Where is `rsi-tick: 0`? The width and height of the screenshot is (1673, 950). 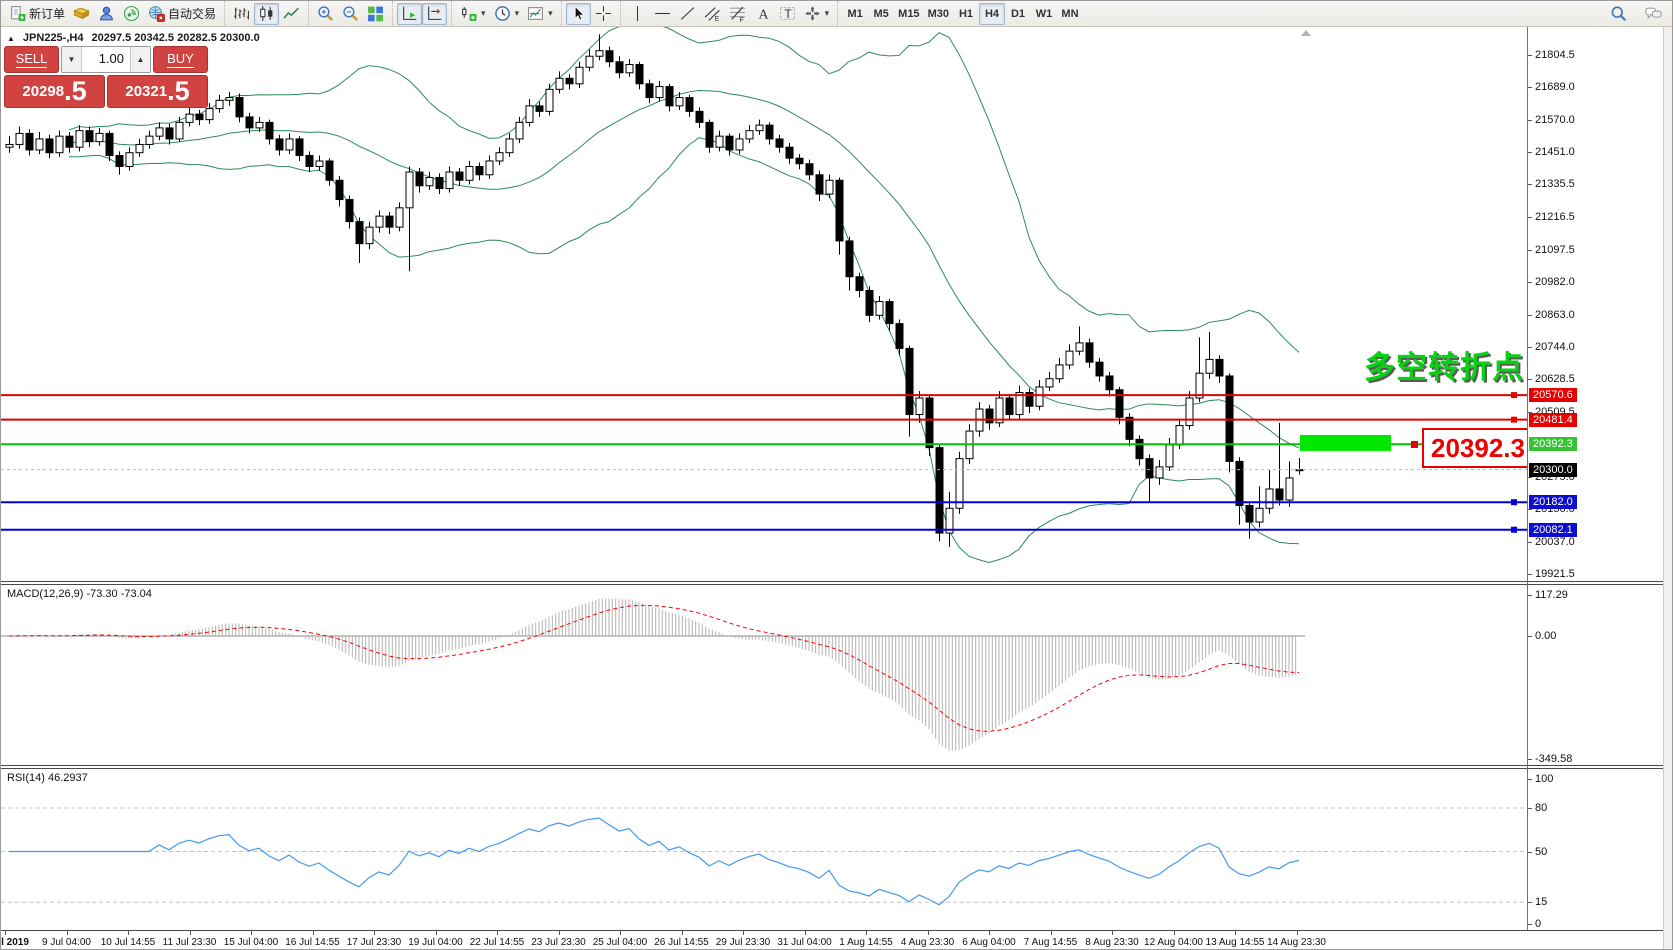 rsi-tick: 0 is located at coordinates (1534, 924).